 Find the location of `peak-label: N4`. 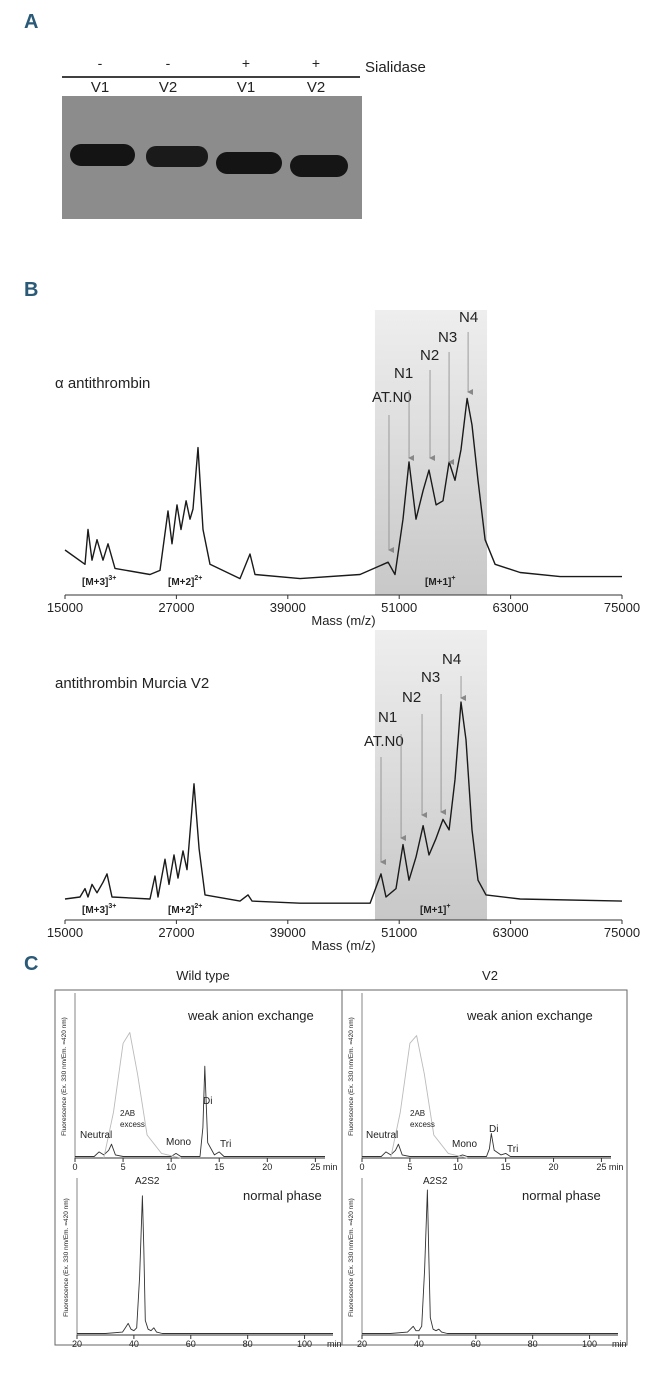

peak-label: N4 is located at coordinates (468, 317).